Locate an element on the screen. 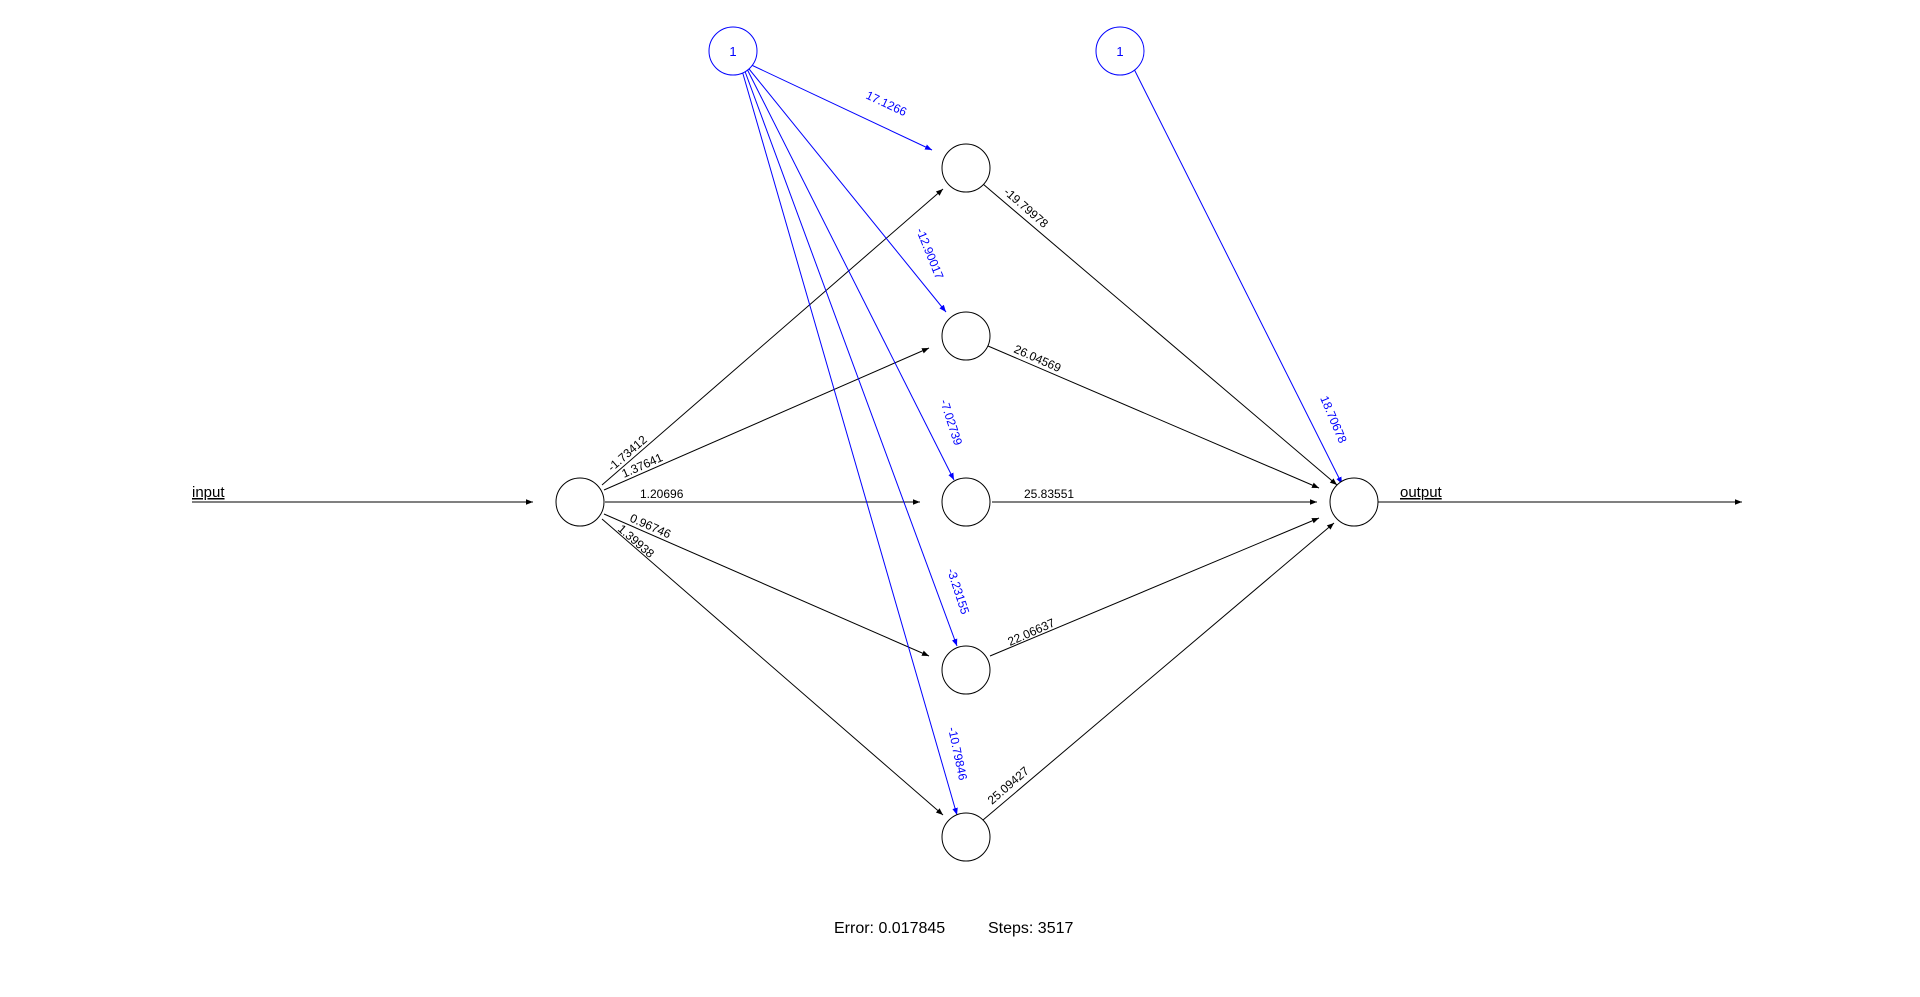  edge-hidden1-output is located at coordinates (1160, 334).